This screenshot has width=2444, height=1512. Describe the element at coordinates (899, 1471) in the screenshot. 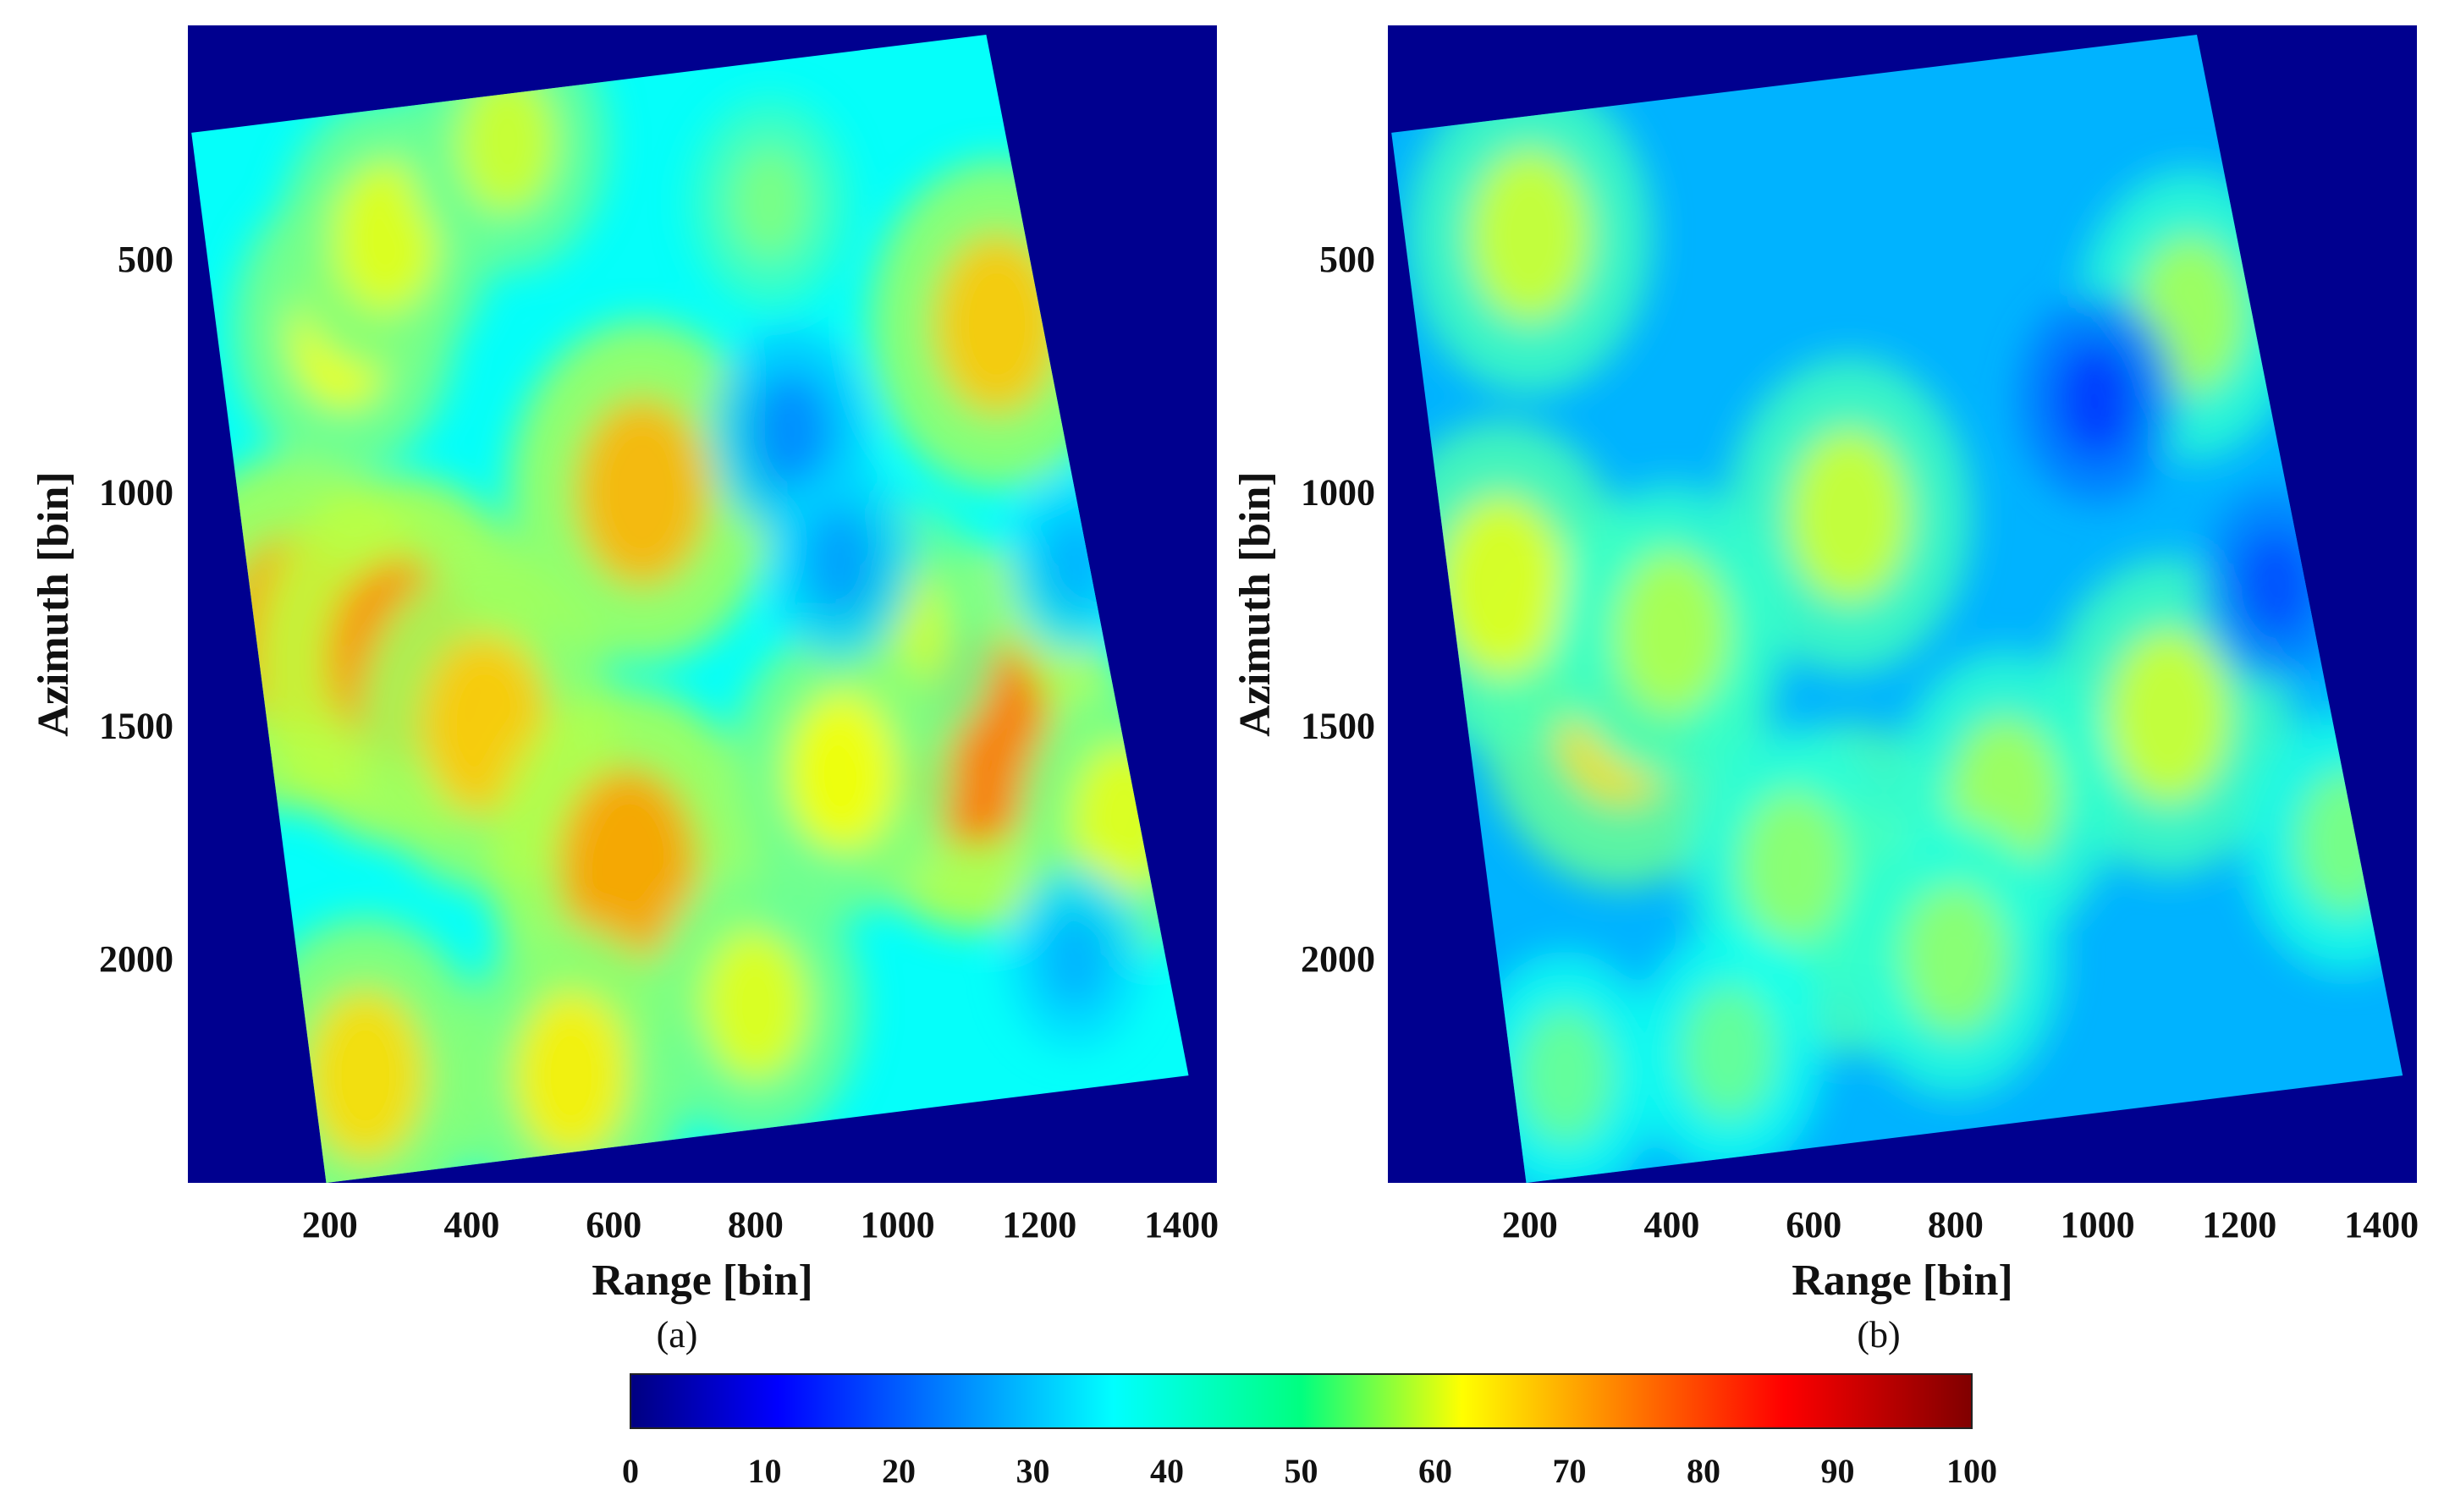

I see `colorbar-tick-label: 20` at that location.